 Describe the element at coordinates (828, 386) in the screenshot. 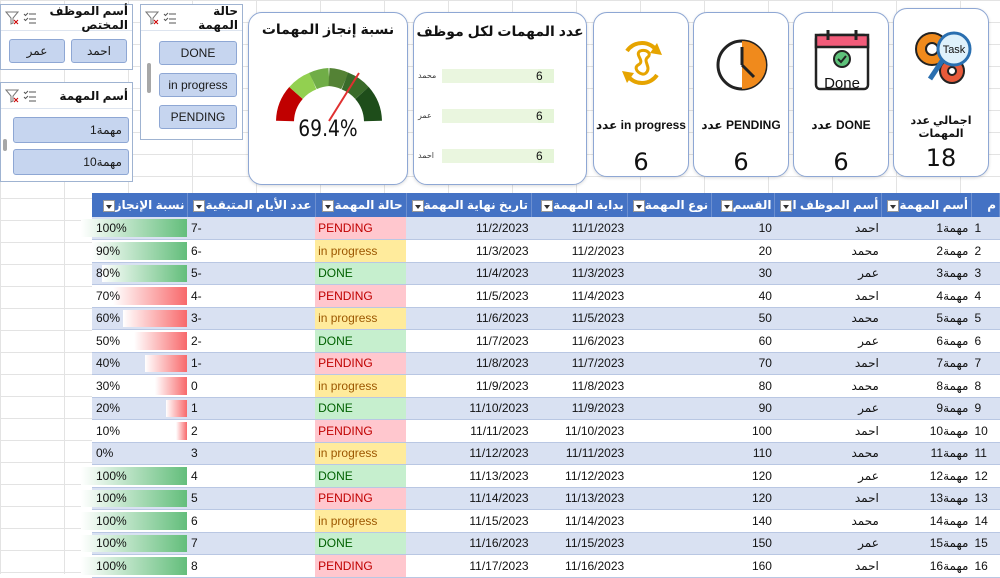

I see `table-cell: محمد` at that location.